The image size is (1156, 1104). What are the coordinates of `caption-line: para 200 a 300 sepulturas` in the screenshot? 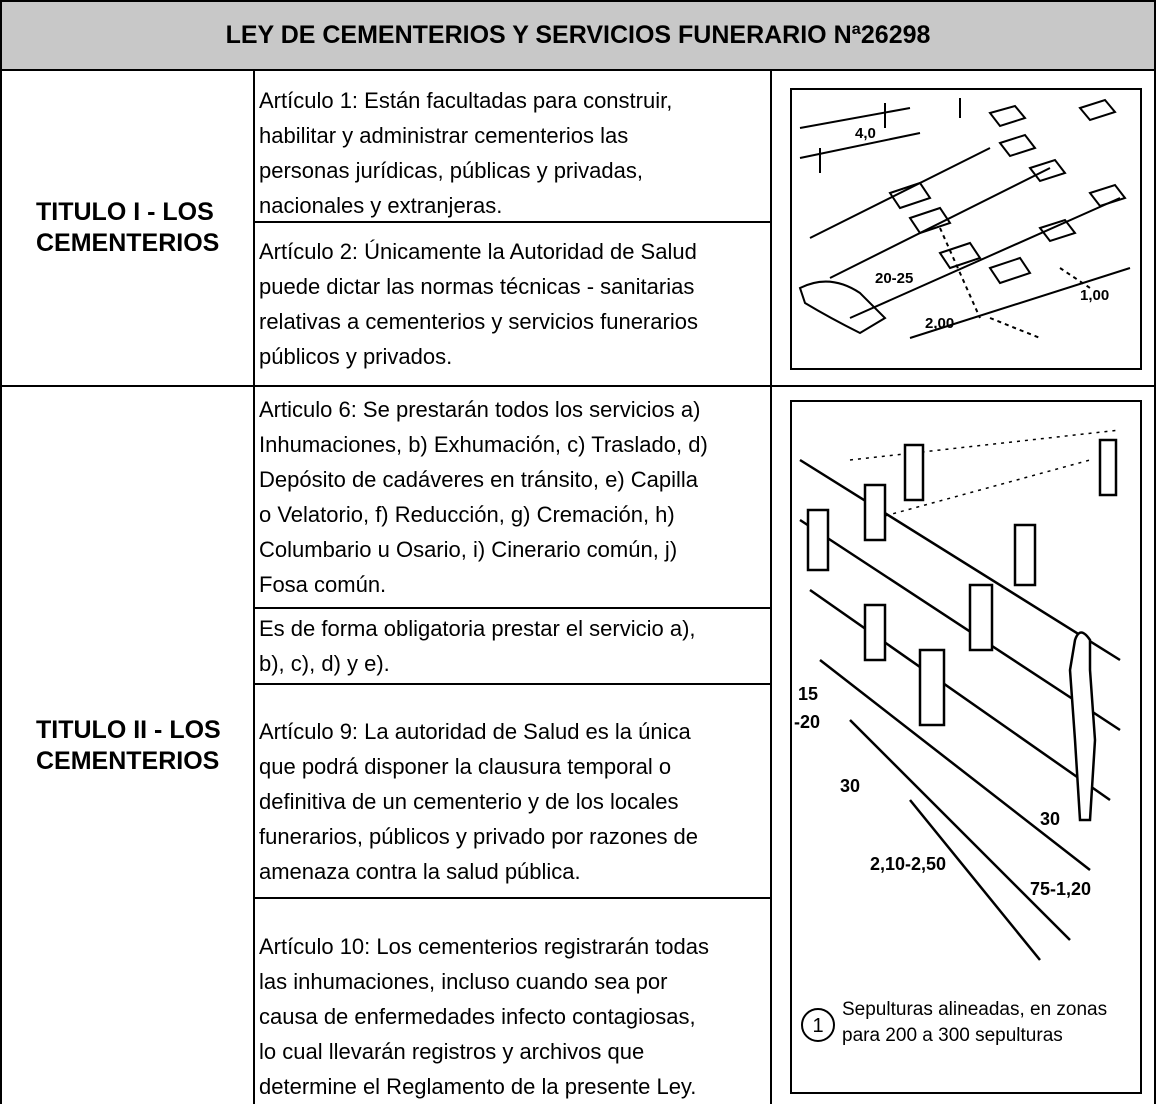 It's located at (952, 1035).